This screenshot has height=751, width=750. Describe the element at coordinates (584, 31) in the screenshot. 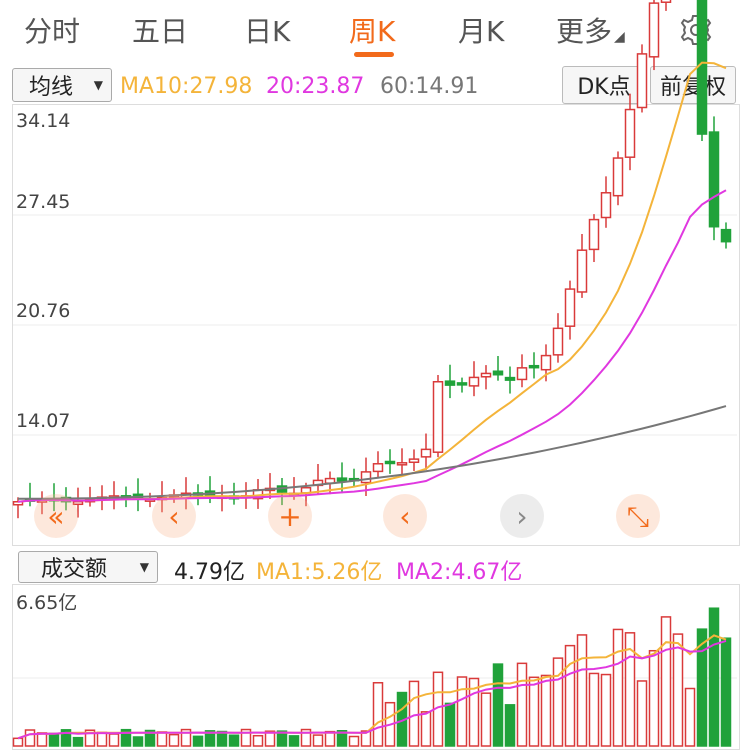

I see `tab-more-label: 更多` at that location.